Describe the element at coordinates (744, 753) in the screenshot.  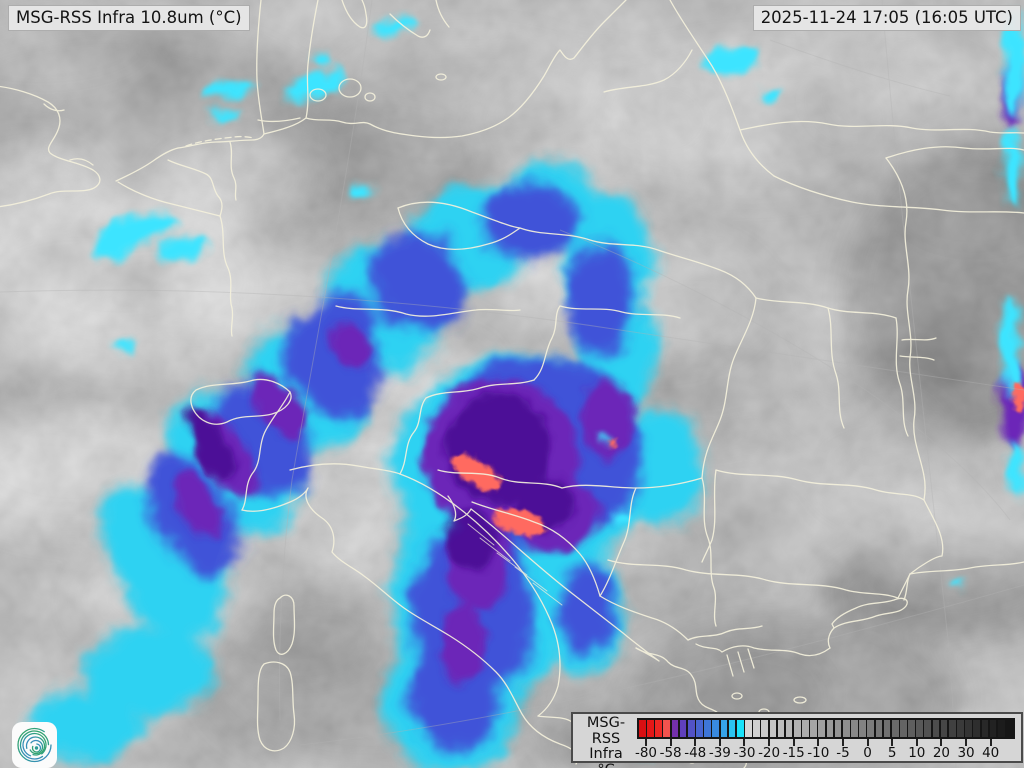
I see `legend-tick-label: -30` at that location.